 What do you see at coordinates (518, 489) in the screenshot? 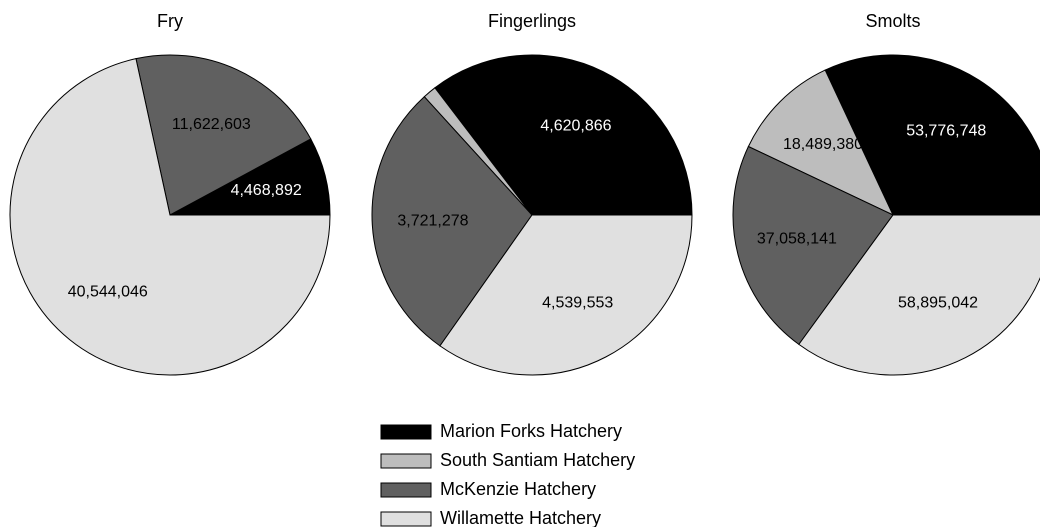
I see `legend-label: McKenzie Hatchery` at bounding box center [518, 489].